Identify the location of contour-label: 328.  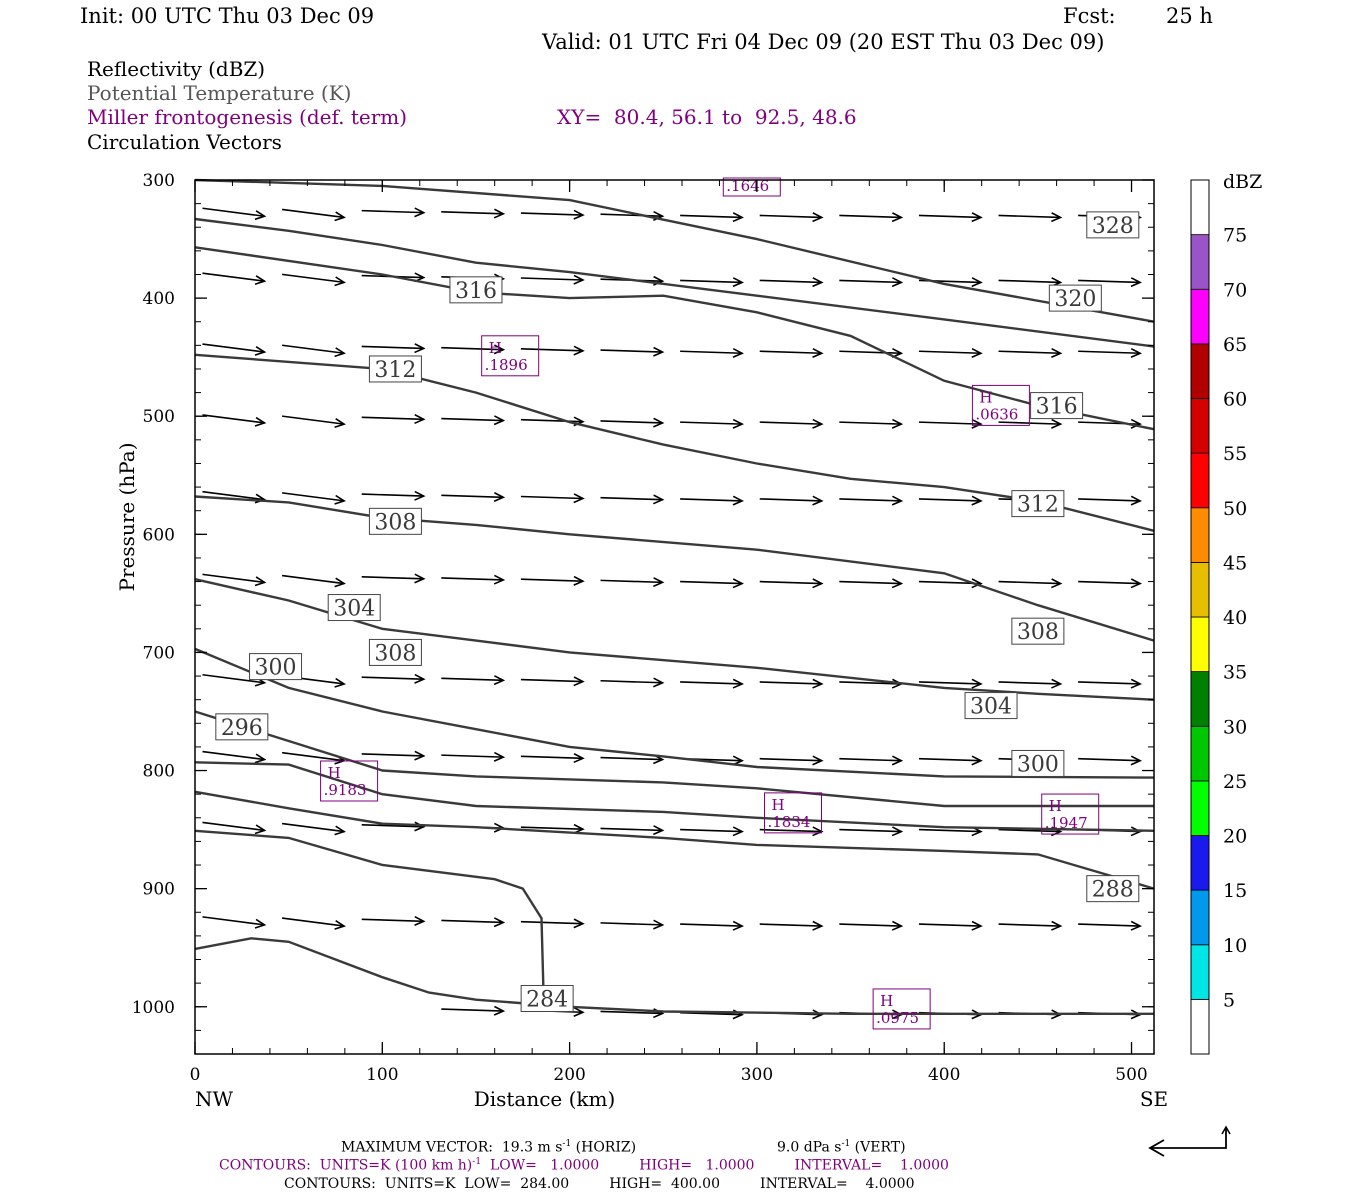
(1113, 226).